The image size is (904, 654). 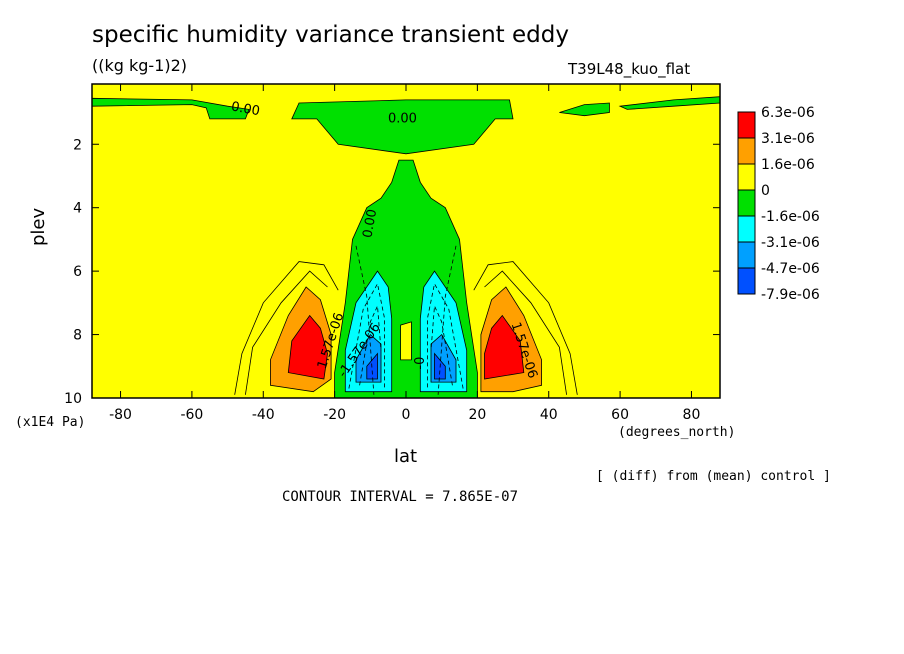 What do you see at coordinates (790, 217) in the screenshot?
I see `legend-label: -1.6e-06` at bounding box center [790, 217].